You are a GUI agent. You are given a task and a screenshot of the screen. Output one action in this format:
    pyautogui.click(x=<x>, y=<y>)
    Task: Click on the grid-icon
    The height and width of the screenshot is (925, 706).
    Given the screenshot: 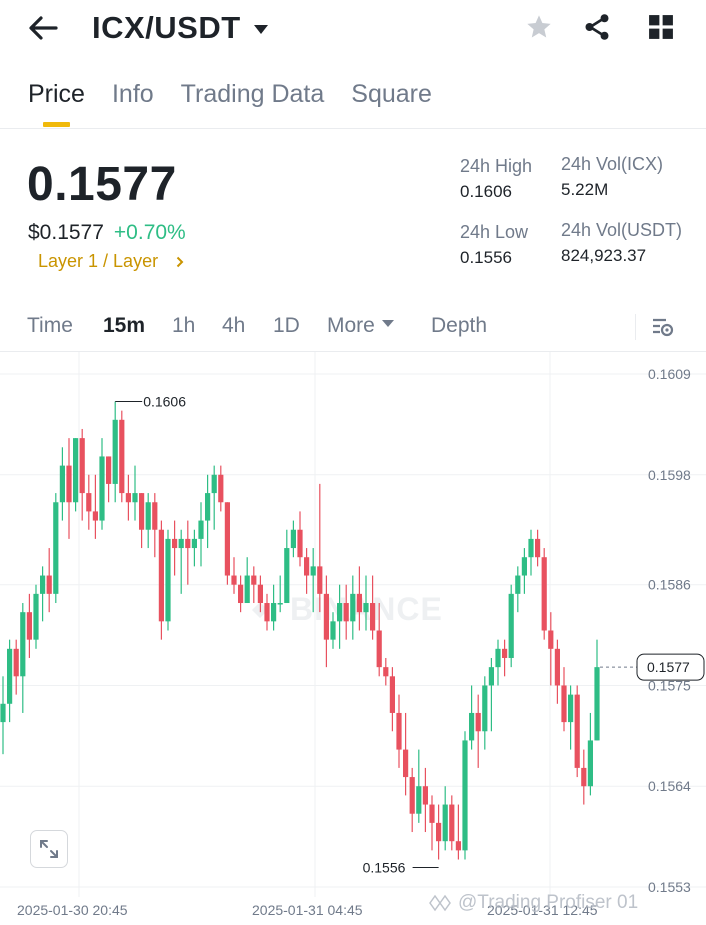 What is the action you would take?
    pyautogui.click(x=661, y=27)
    